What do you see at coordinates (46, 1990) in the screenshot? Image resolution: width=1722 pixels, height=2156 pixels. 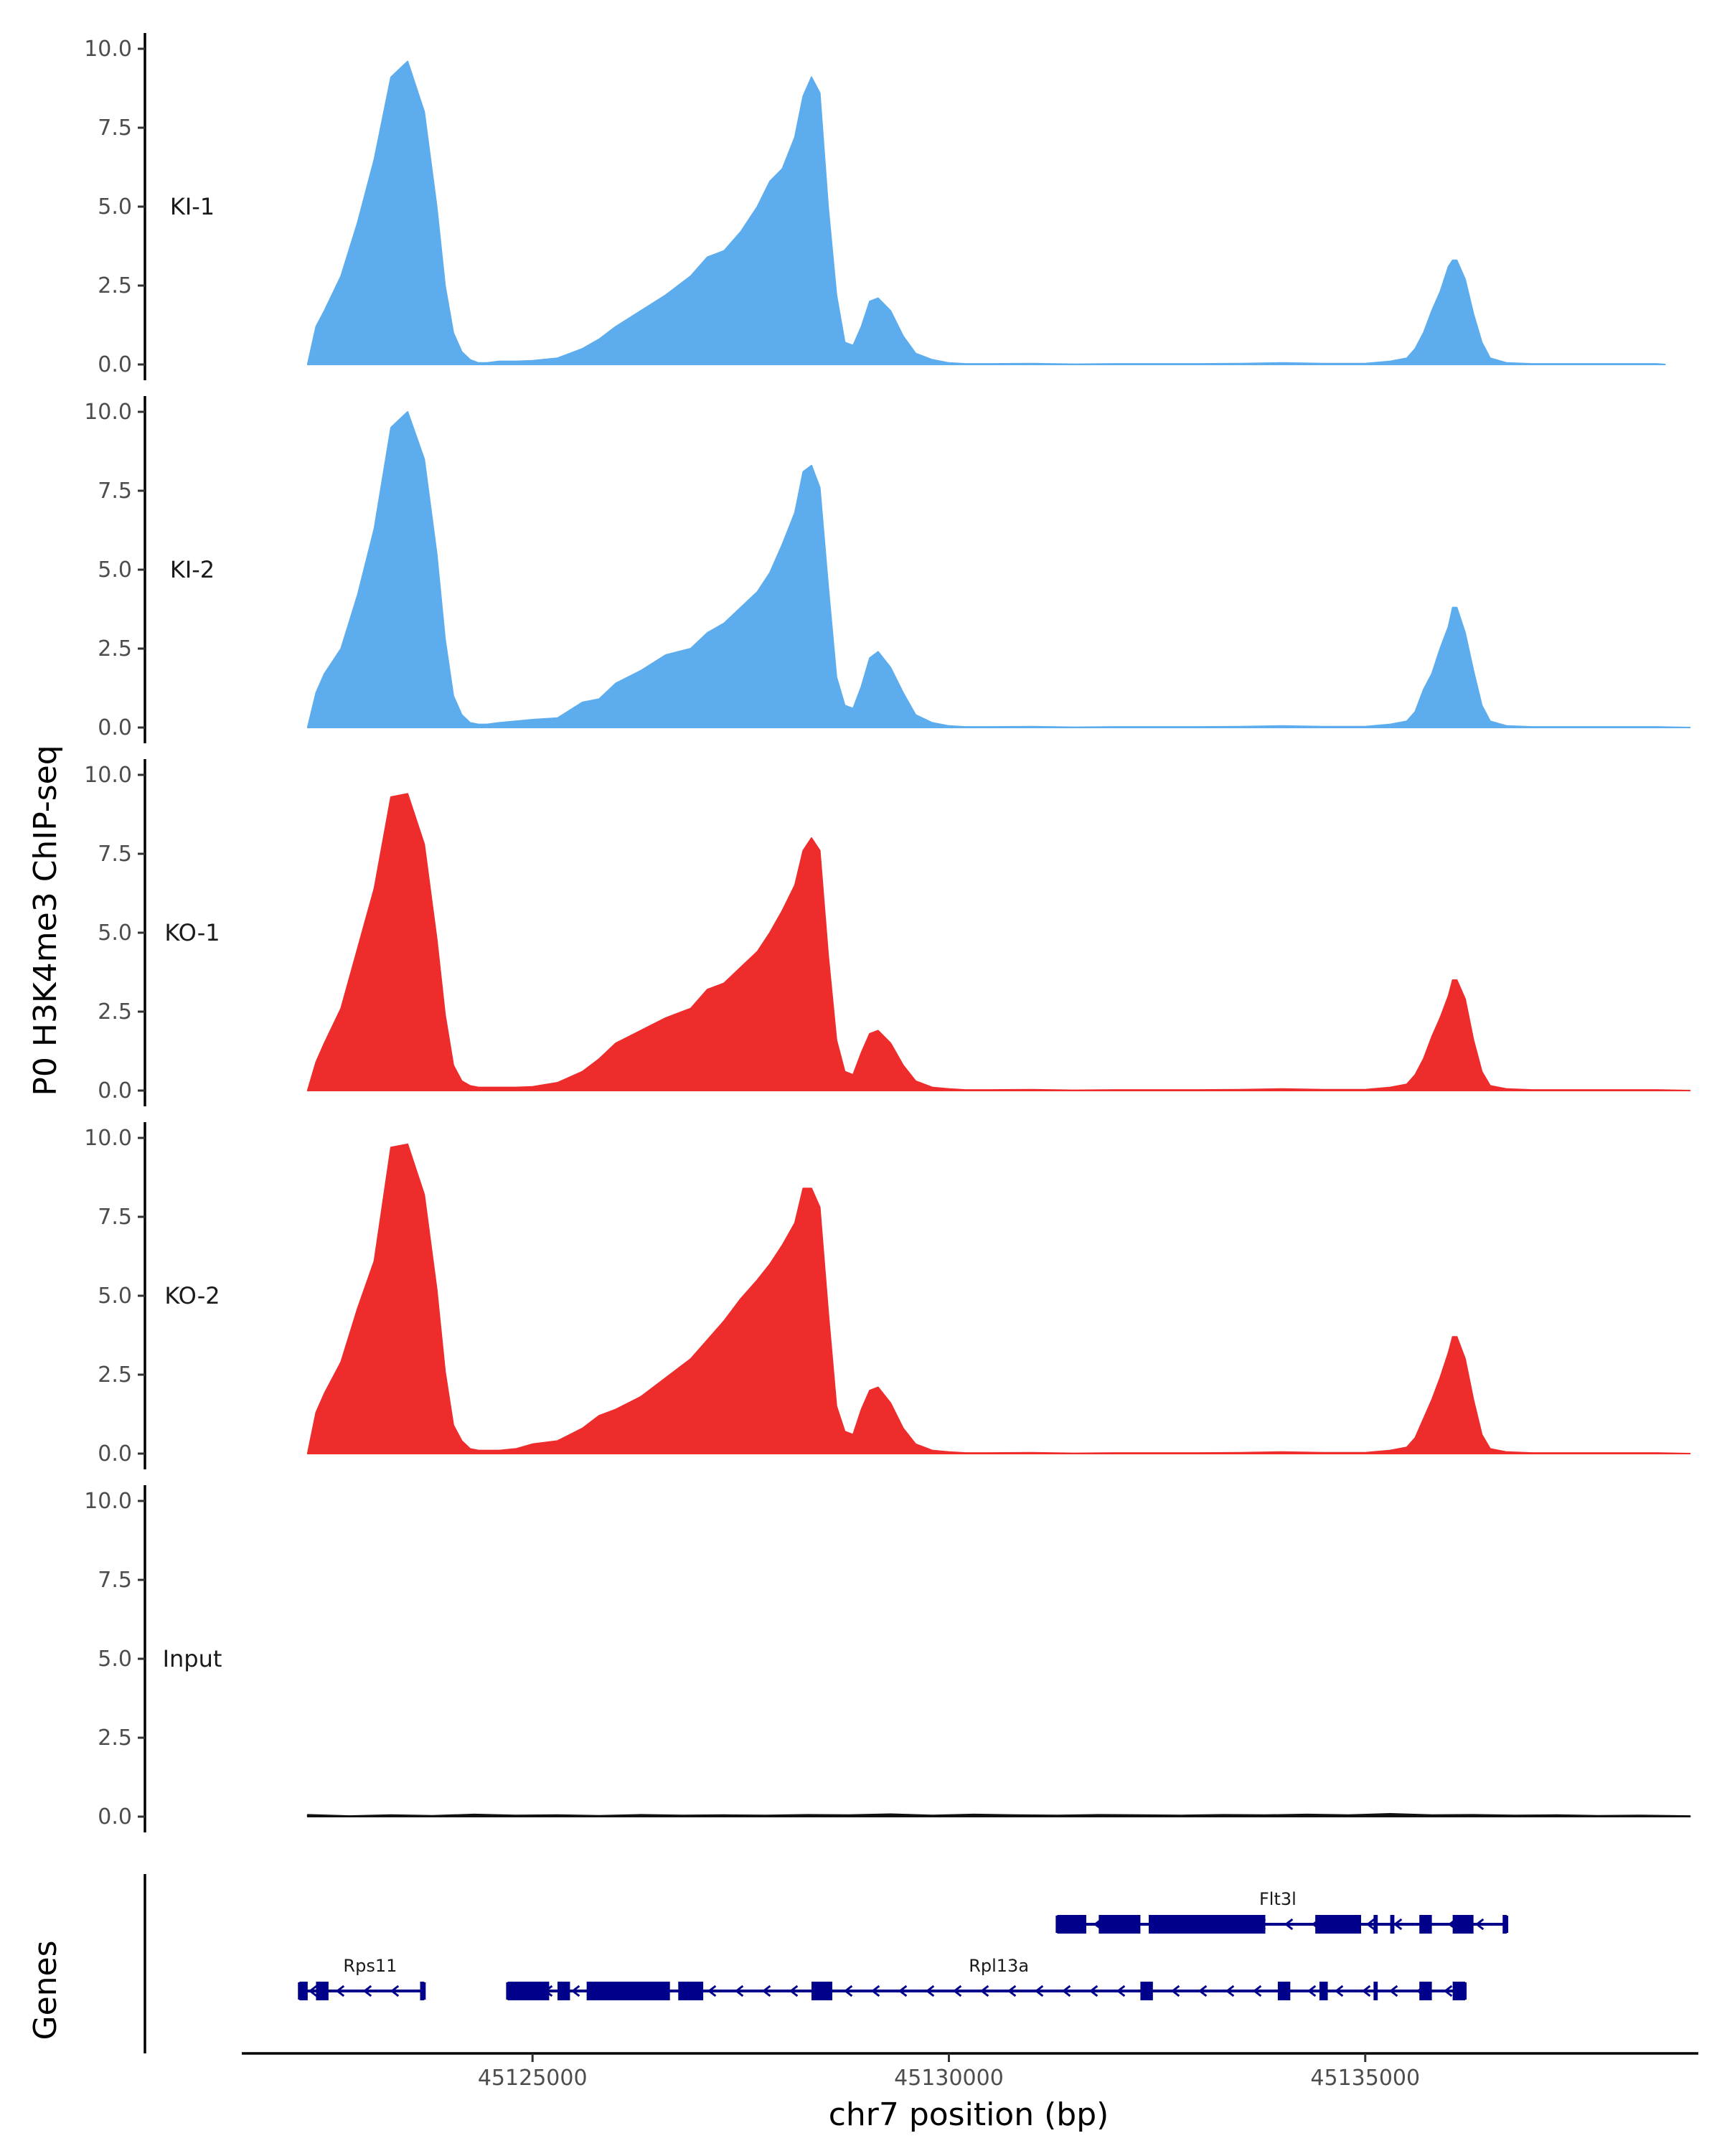 I see `genes-axis-title: Genes` at bounding box center [46, 1990].